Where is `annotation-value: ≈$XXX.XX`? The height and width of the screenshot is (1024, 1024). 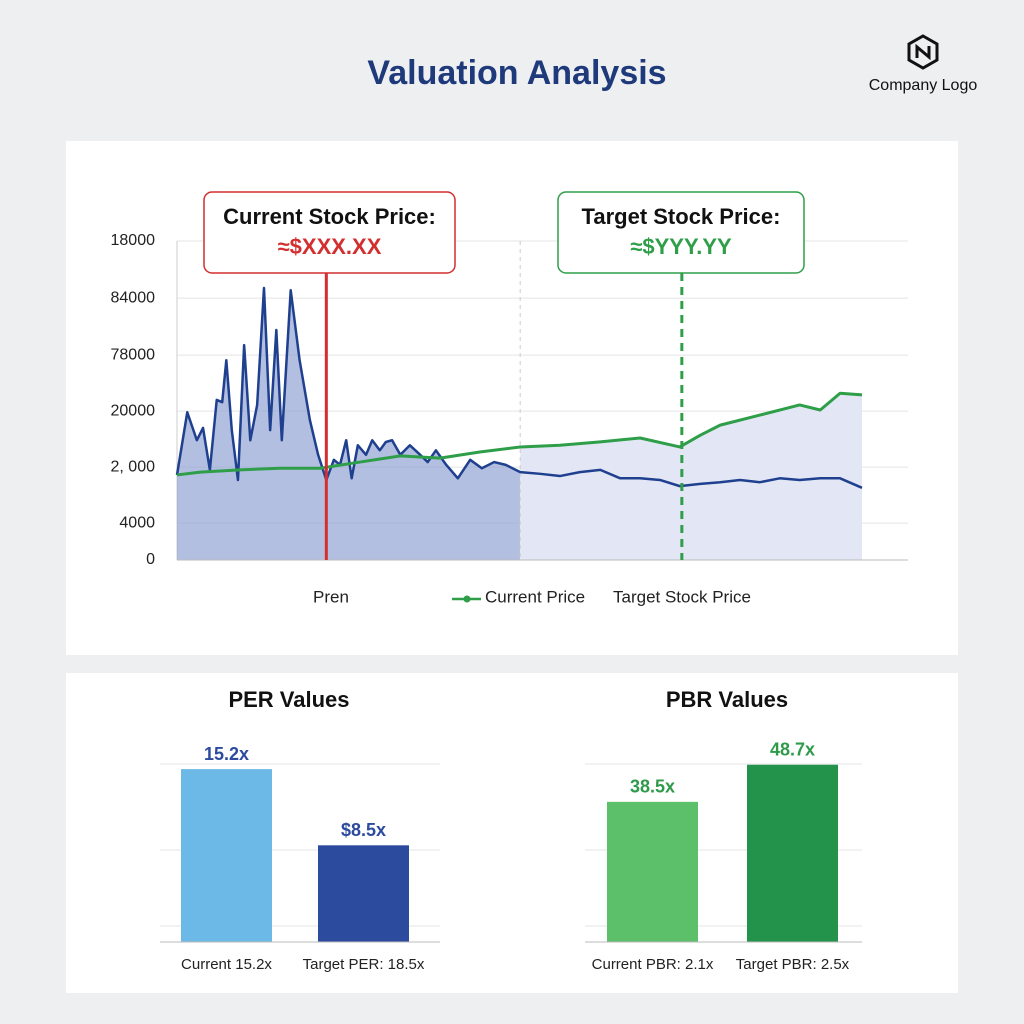 annotation-value: ≈$XXX.XX is located at coordinates (330, 246).